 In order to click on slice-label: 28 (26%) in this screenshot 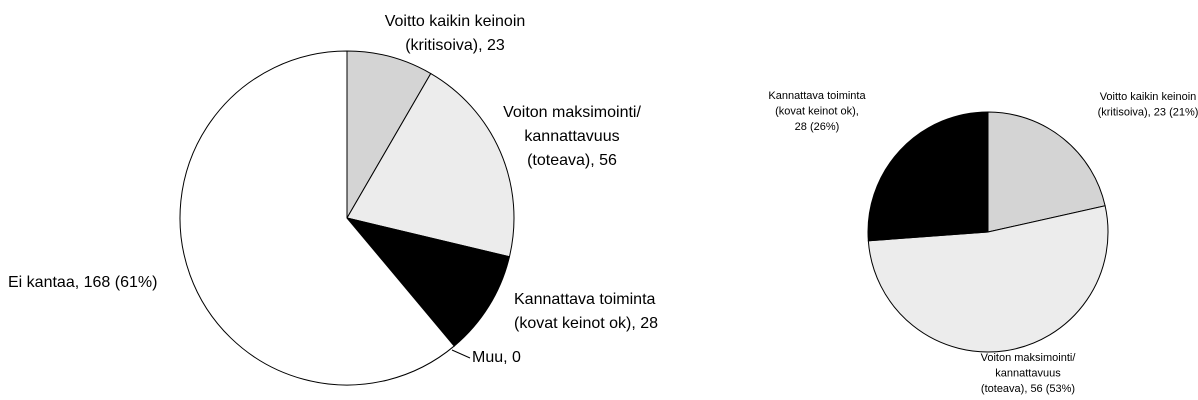, I will do `click(817, 127)`.